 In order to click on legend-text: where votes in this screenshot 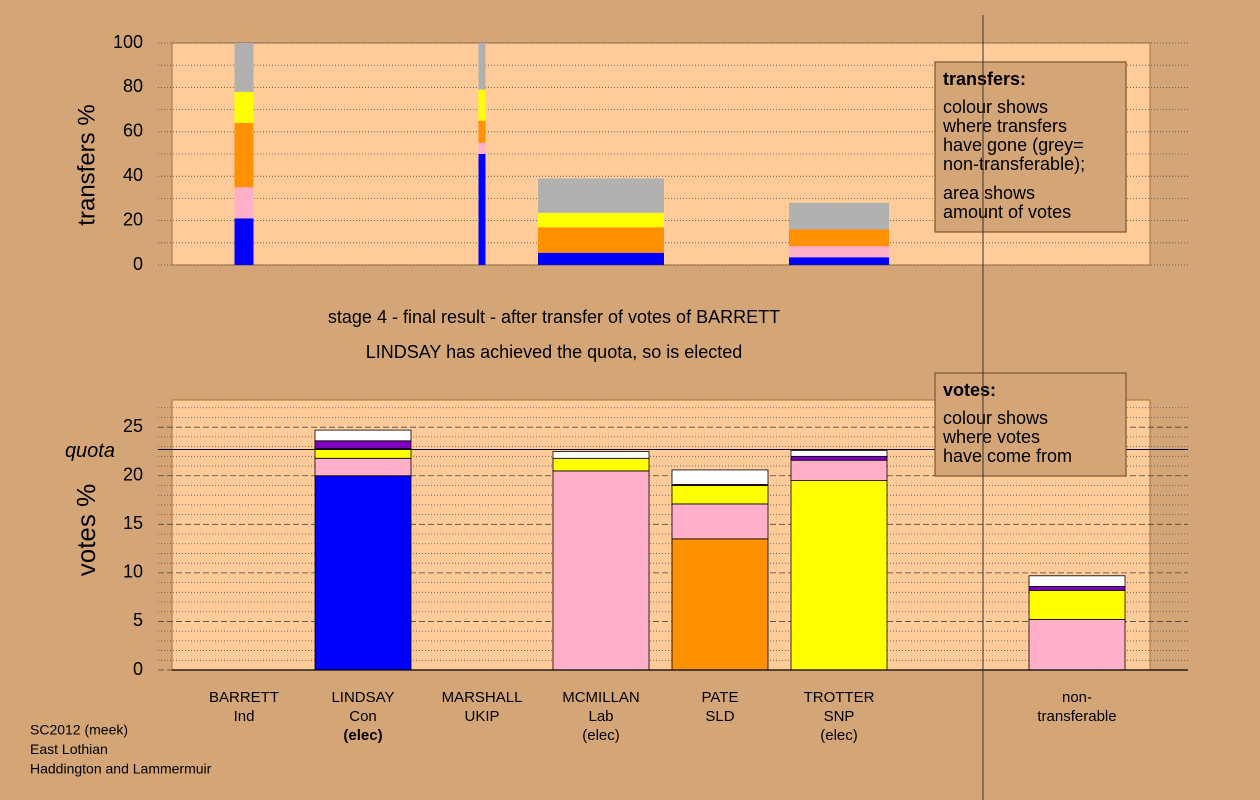, I will do `click(991, 437)`.